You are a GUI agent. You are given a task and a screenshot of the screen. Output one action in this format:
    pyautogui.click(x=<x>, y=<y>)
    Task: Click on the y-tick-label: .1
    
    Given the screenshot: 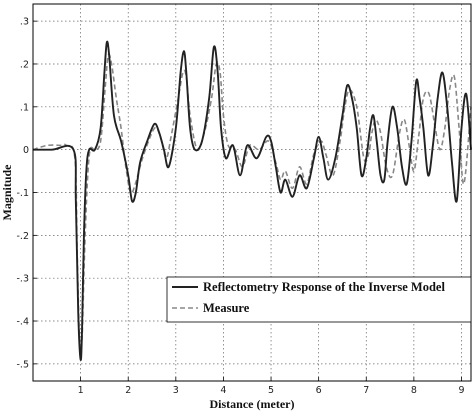 What is the action you would take?
    pyautogui.click(x=24, y=107)
    